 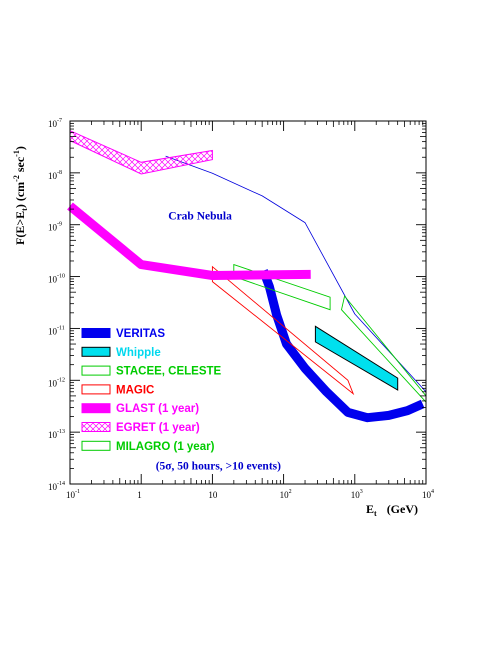 I want to click on x-tick-label: 10⁻¹, so click(x=73, y=494).